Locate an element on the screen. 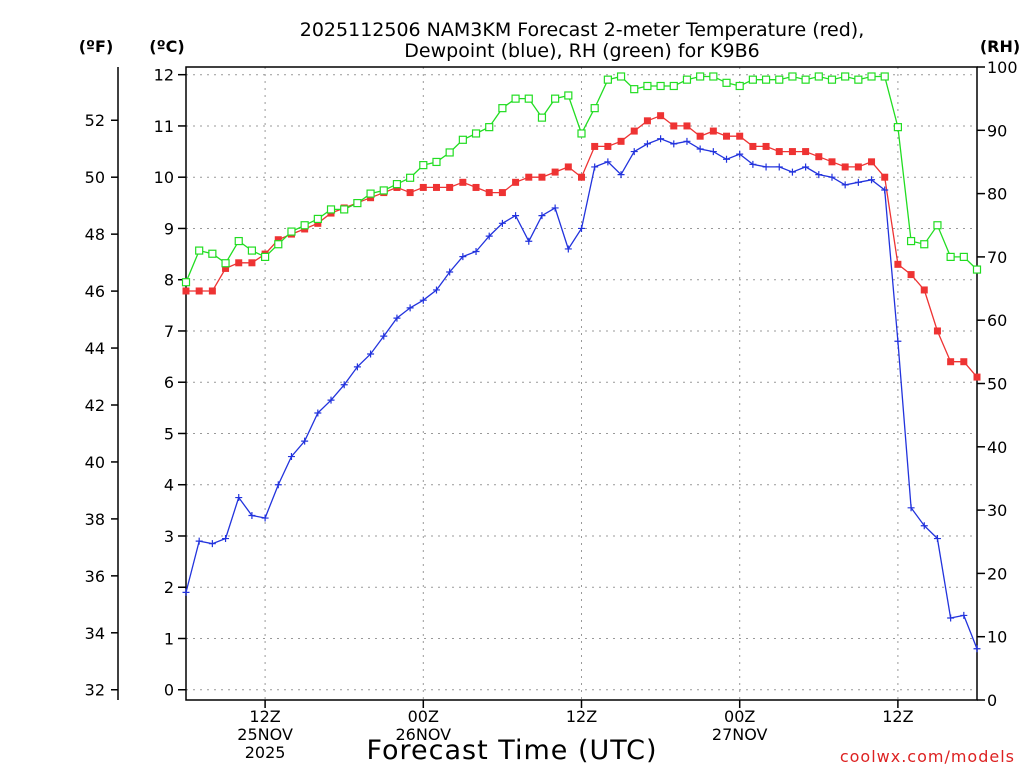 This screenshot has height=768, width=1024. celsius-tick-label: 11 is located at coordinates (164, 126).